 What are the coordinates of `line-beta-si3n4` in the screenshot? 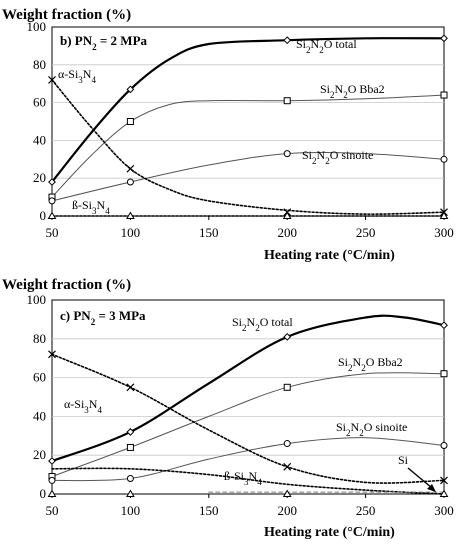 It's located at (248, 481).